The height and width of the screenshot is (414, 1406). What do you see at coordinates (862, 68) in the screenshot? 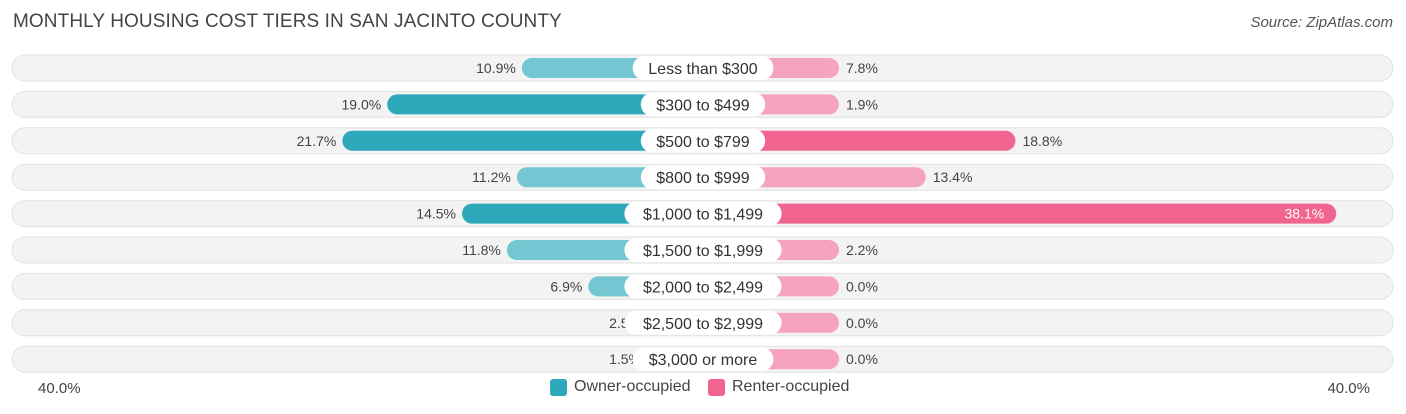
I see `renter-value-label: 7.8%` at bounding box center [862, 68].